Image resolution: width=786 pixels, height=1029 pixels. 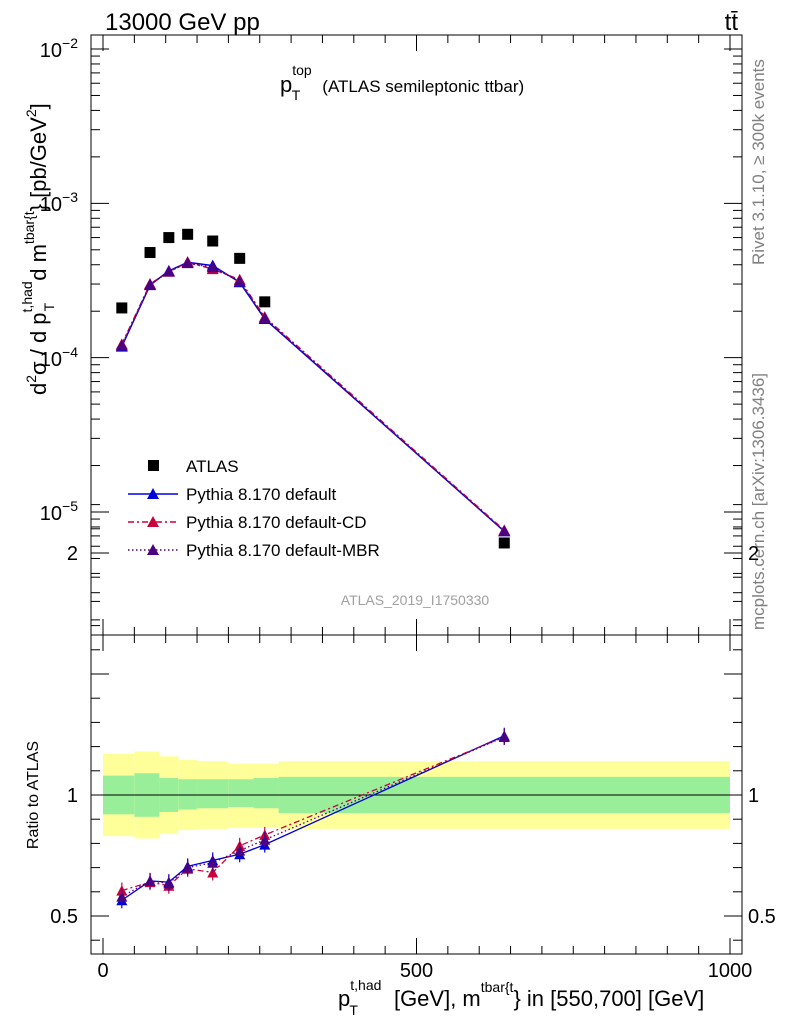 What do you see at coordinates (402, 82) in the screenshot?
I see `plot-title: ptop T (ATLAS semileptonic ttbar)` at bounding box center [402, 82].